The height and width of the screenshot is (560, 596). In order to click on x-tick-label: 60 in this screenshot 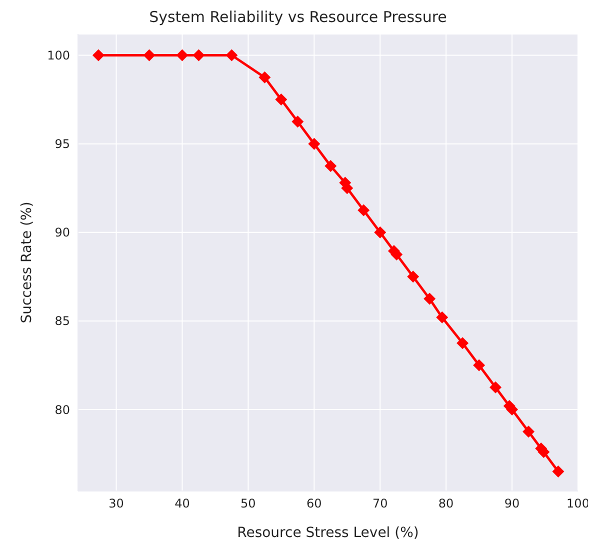, I will do `click(314, 503)`.